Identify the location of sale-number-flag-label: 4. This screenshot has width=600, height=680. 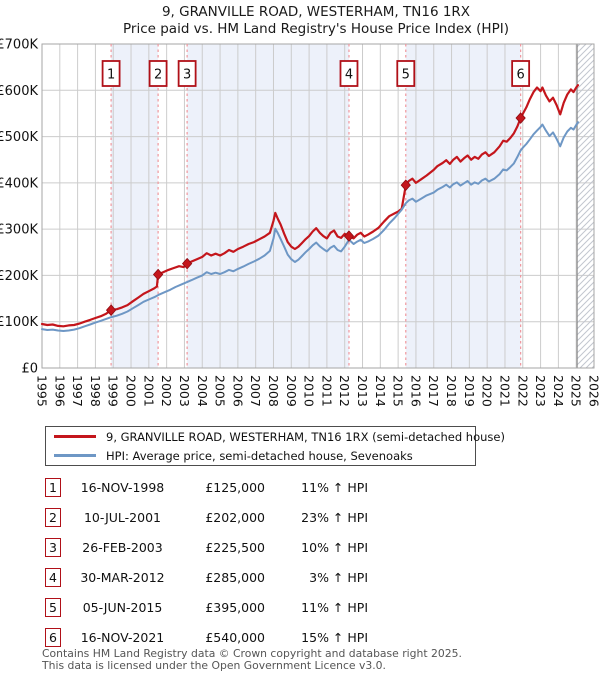
(349, 75).